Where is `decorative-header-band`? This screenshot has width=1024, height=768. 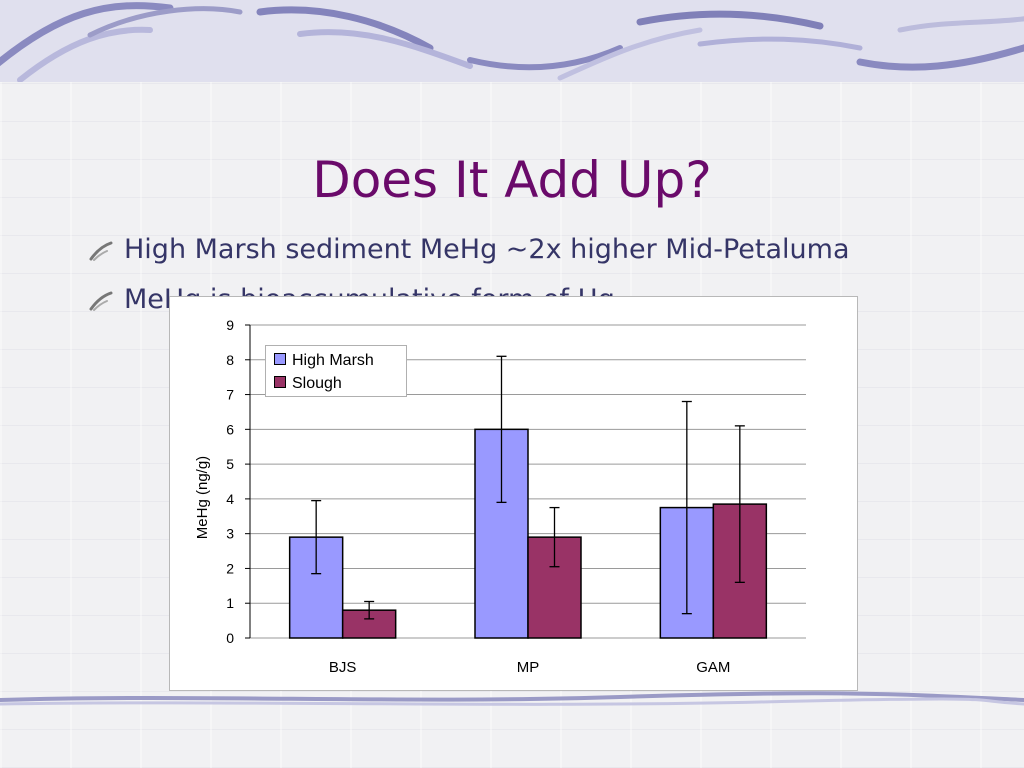
decorative-header-band is located at coordinates (512, 41).